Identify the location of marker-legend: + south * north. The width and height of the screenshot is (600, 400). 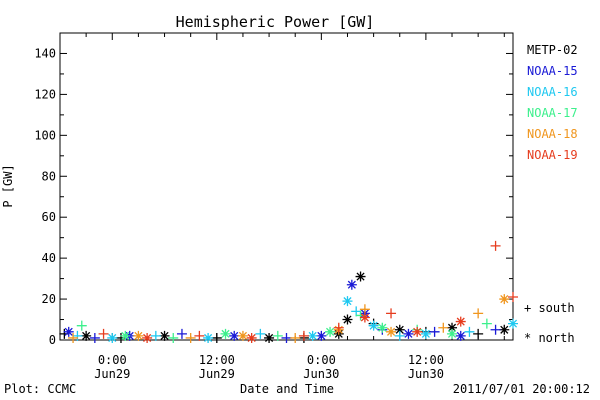
(549, 323).